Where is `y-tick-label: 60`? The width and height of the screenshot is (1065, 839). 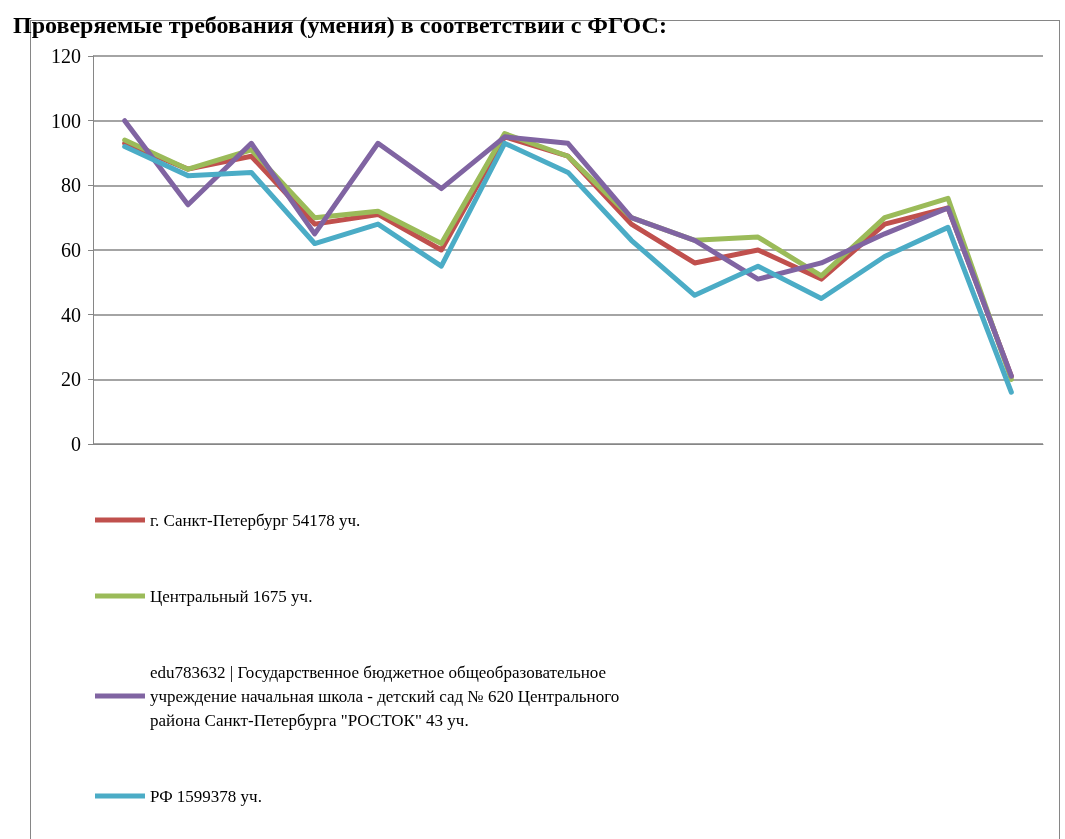 y-tick-label: 60 is located at coordinates (71, 250).